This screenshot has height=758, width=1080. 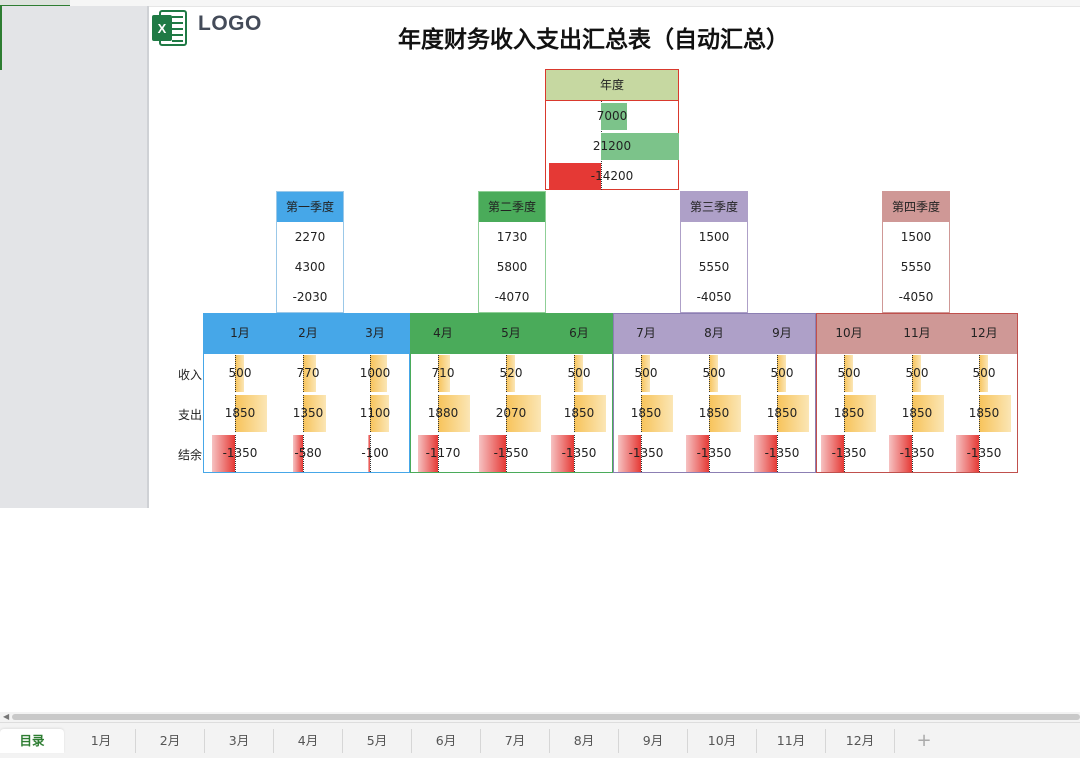 I want to click on months-q3-header, so click(x=714, y=334).